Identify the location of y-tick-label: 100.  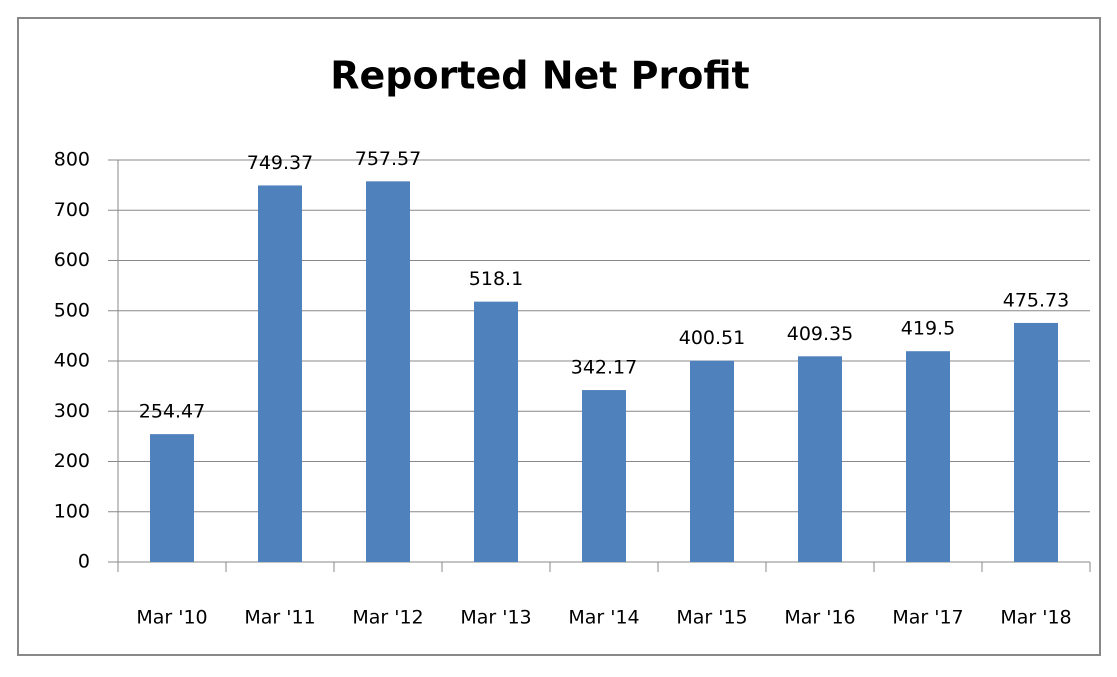
(72, 511).